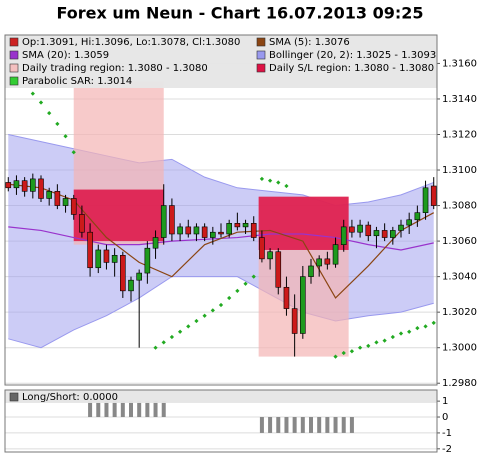 This screenshot has width=480, height=457. Describe the element at coordinates (221, 61) in the screenshot. I see `legend-box` at that location.